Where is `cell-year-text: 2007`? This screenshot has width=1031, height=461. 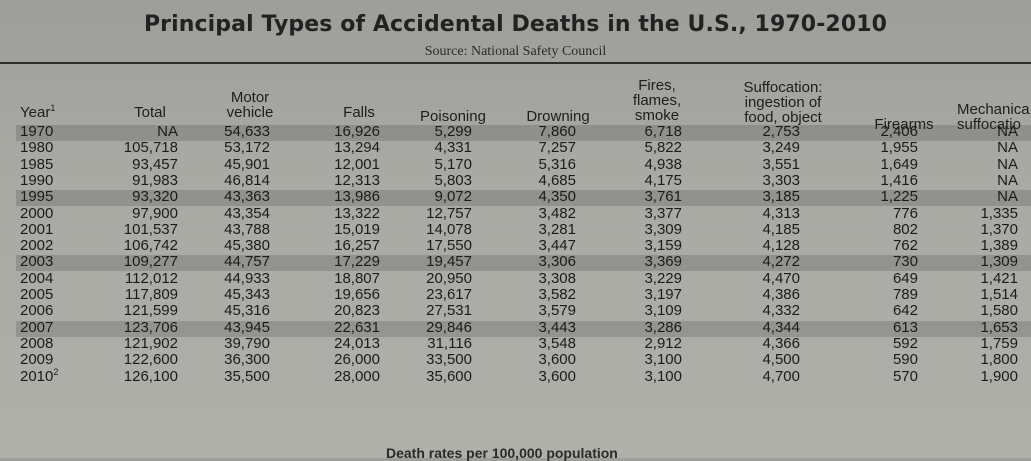 cell-year-text: 2007 is located at coordinates (37, 327).